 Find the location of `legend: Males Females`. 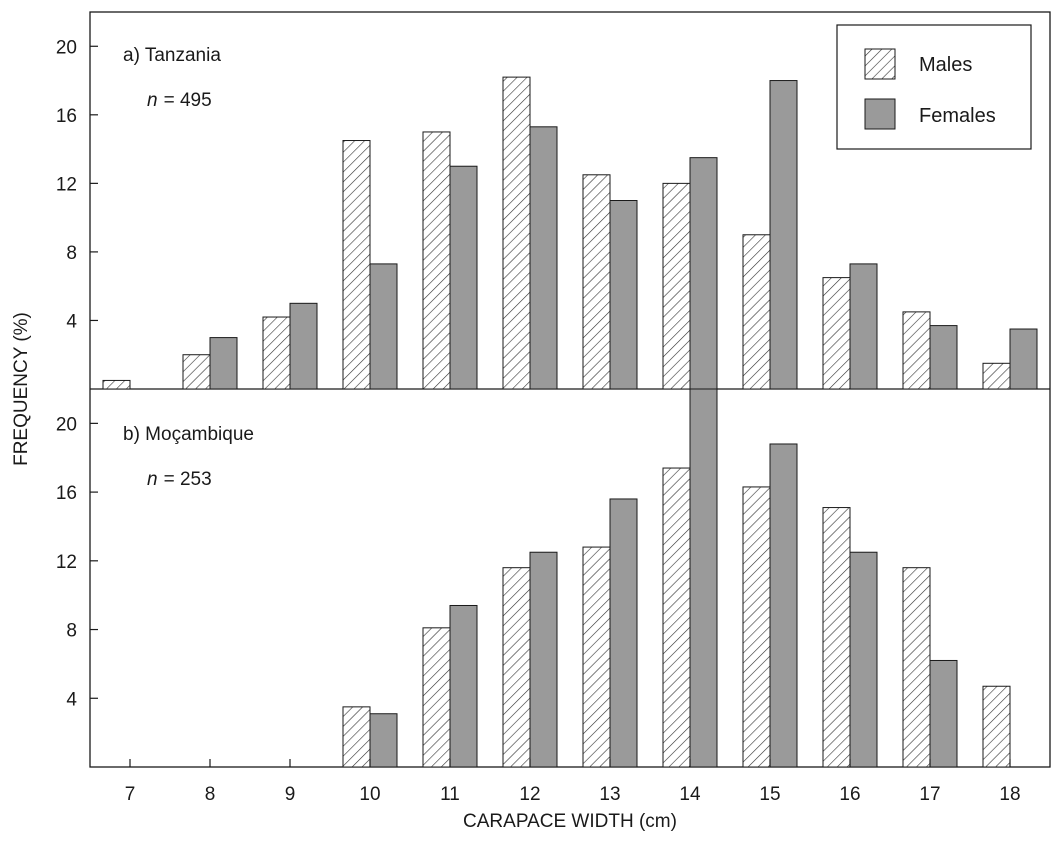

legend: Males Females is located at coordinates (934, 87).